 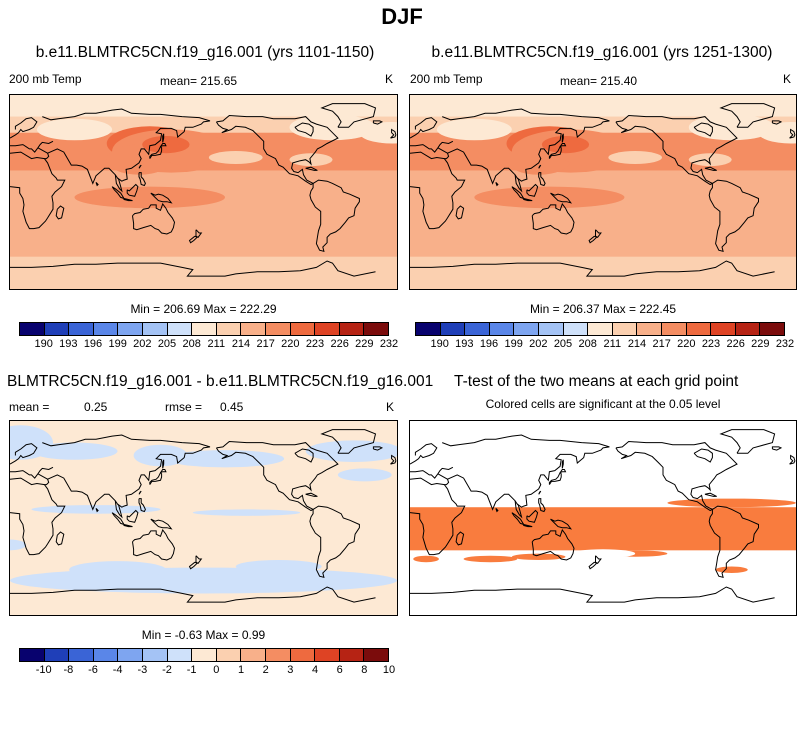 I want to click on panel1-minmax: Min = 206.69 Max = 222.29, so click(x=203, y=309).